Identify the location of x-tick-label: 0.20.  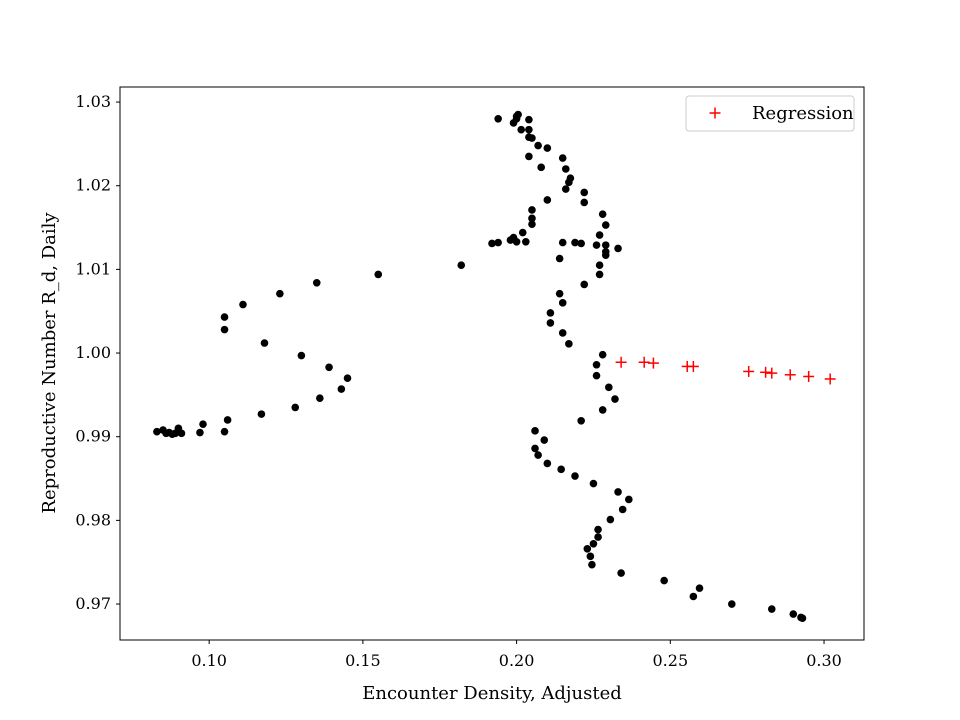
(517, 660).